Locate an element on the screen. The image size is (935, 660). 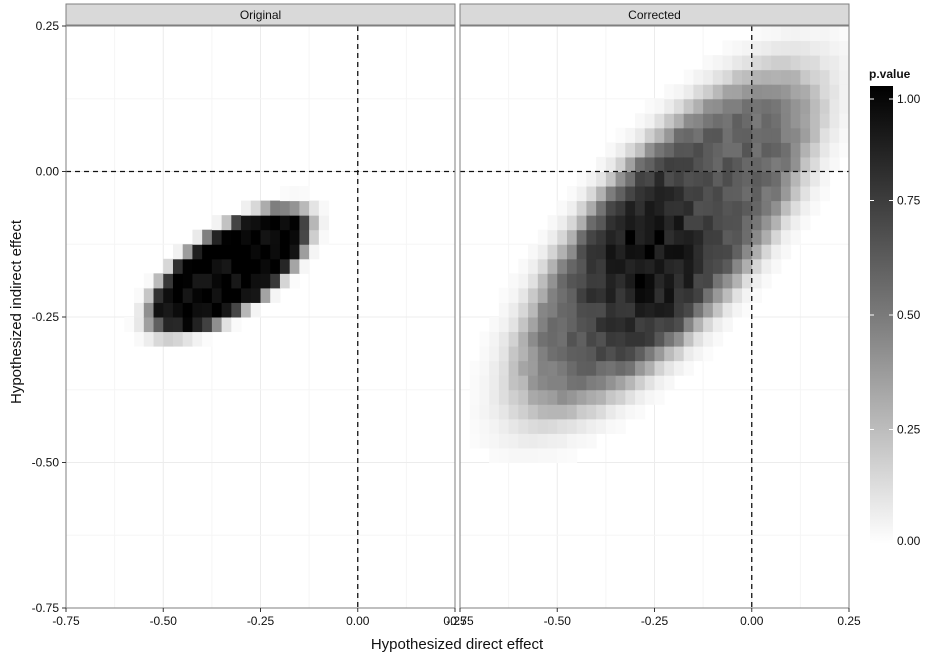
y-tick-label: -0.25 is located at coordinates (46, 317).